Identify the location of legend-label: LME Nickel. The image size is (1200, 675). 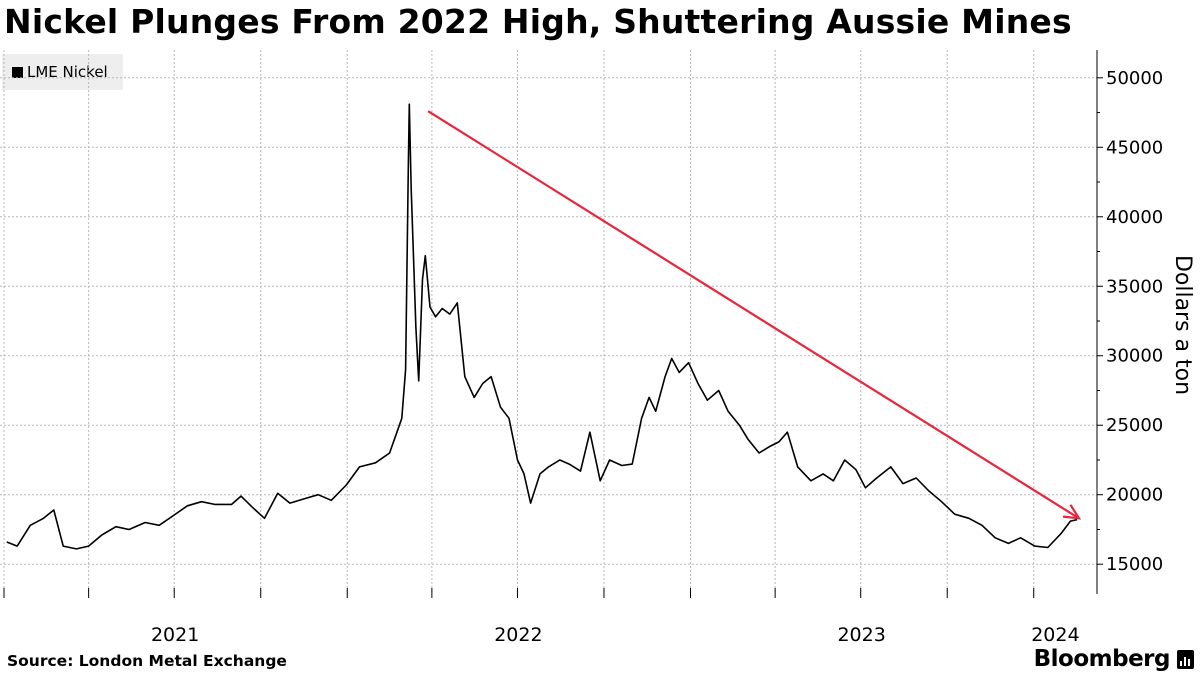
(67, 72).